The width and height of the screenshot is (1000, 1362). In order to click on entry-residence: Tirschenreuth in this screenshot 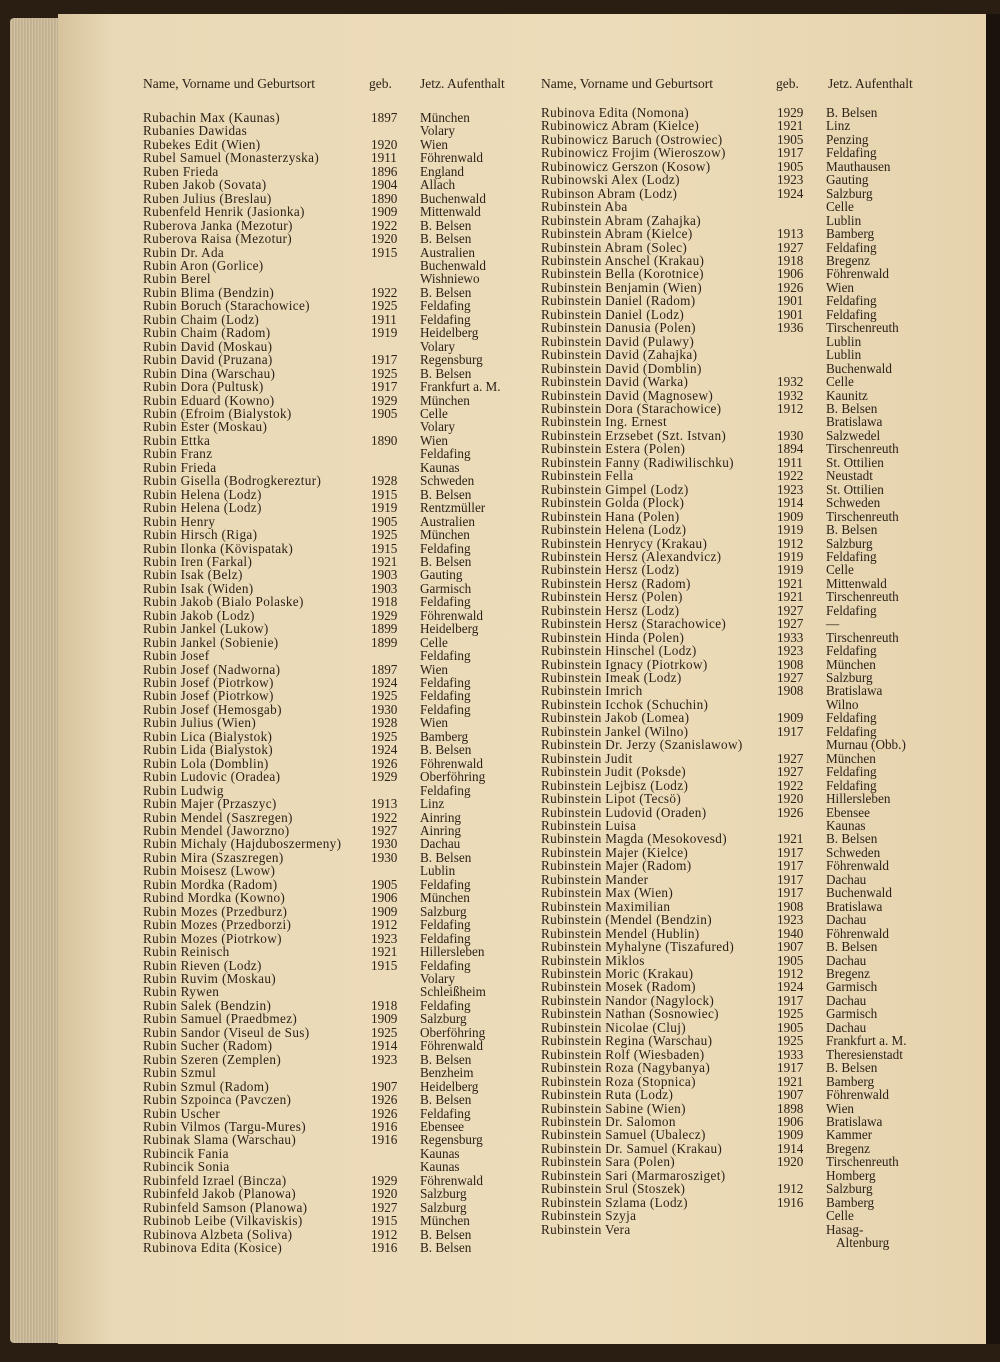, I will do `click(862, 328)`.